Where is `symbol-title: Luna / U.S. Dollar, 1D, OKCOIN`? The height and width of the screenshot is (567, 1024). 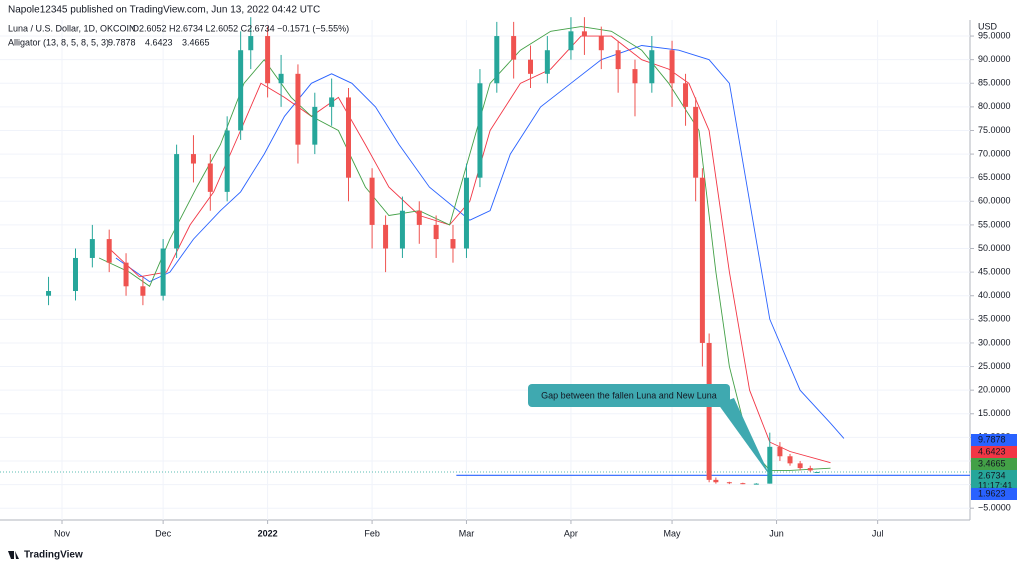 symbol-title: Luna / U.S. Dollar, 1D, OKCOIN is located at coordinates (72, 28).